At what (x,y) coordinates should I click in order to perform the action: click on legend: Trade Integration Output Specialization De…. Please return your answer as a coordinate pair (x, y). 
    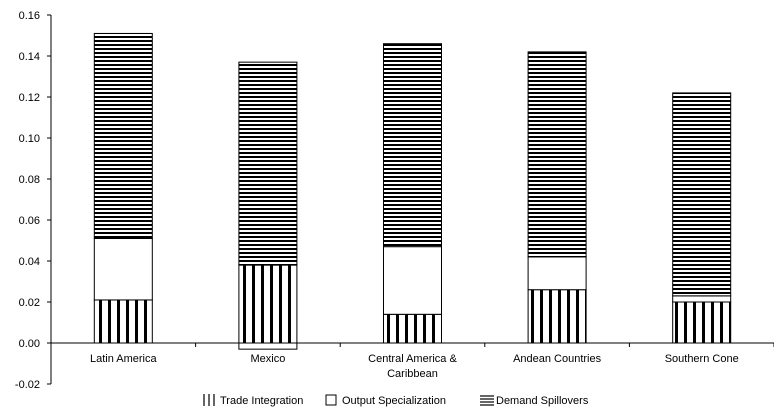
    Looking at the image, I should click on (396, 400).